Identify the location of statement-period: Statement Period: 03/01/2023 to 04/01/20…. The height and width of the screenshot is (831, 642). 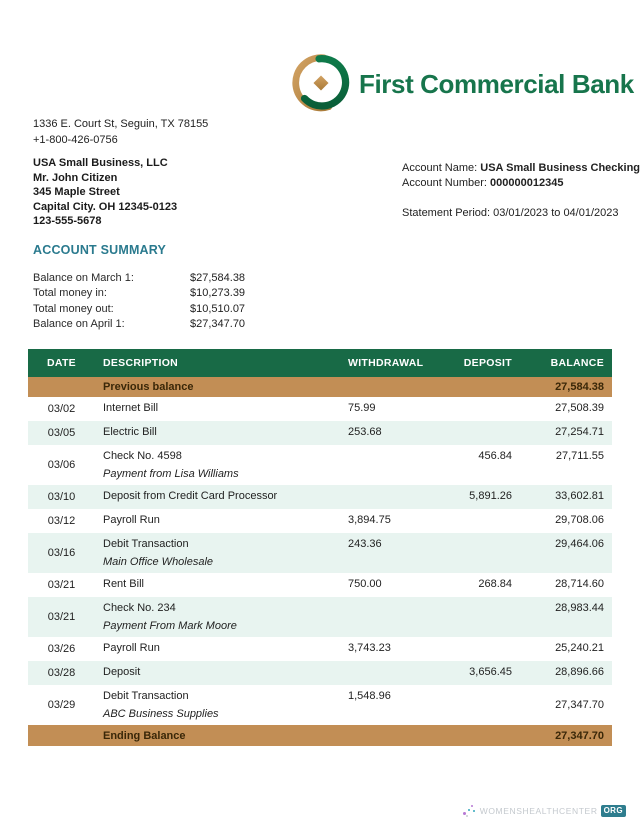
(510, 213).